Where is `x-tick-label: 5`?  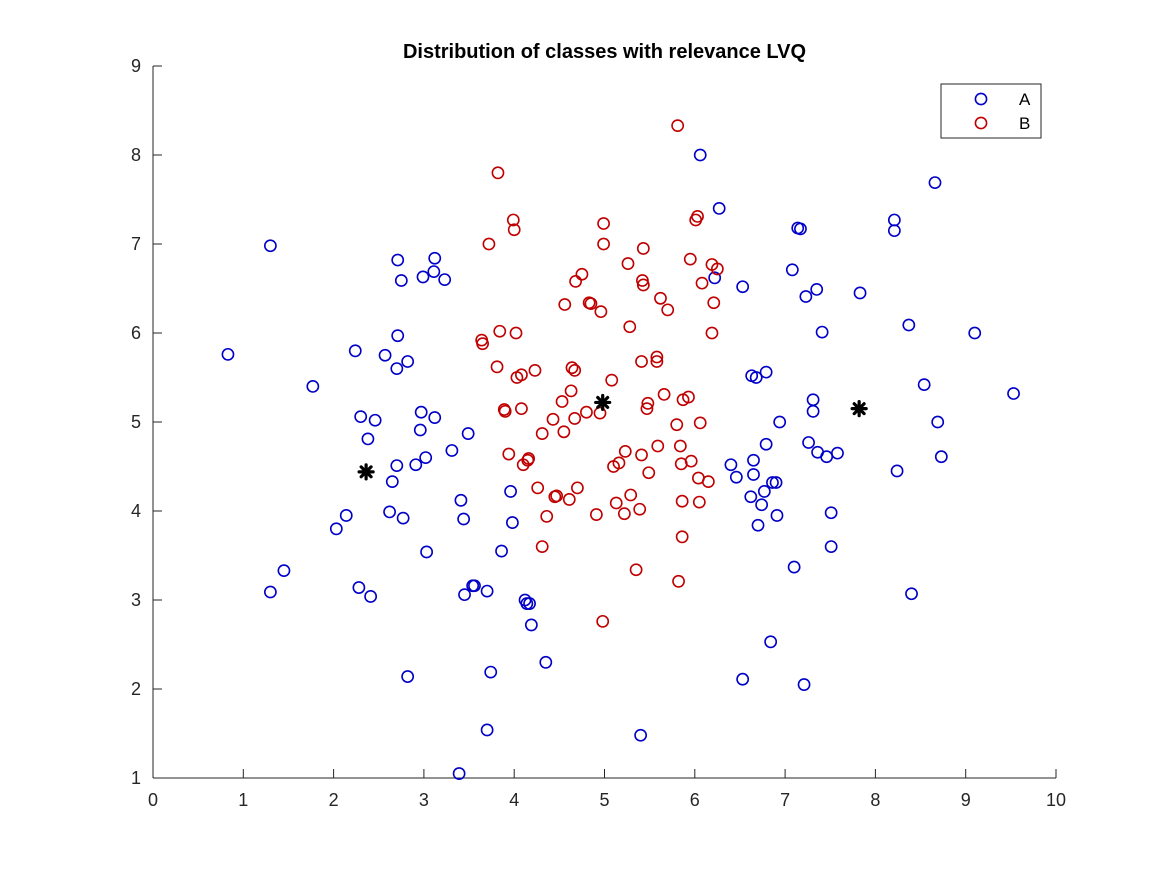 x-tick-label: 5 is located at coordinates (604, 800).